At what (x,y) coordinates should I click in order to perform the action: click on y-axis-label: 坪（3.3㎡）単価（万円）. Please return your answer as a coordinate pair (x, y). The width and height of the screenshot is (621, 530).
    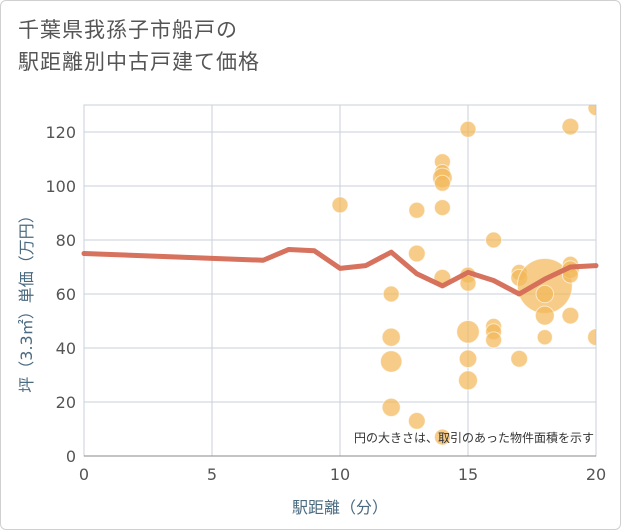
    Looking at the image, I should click on (26, 299).